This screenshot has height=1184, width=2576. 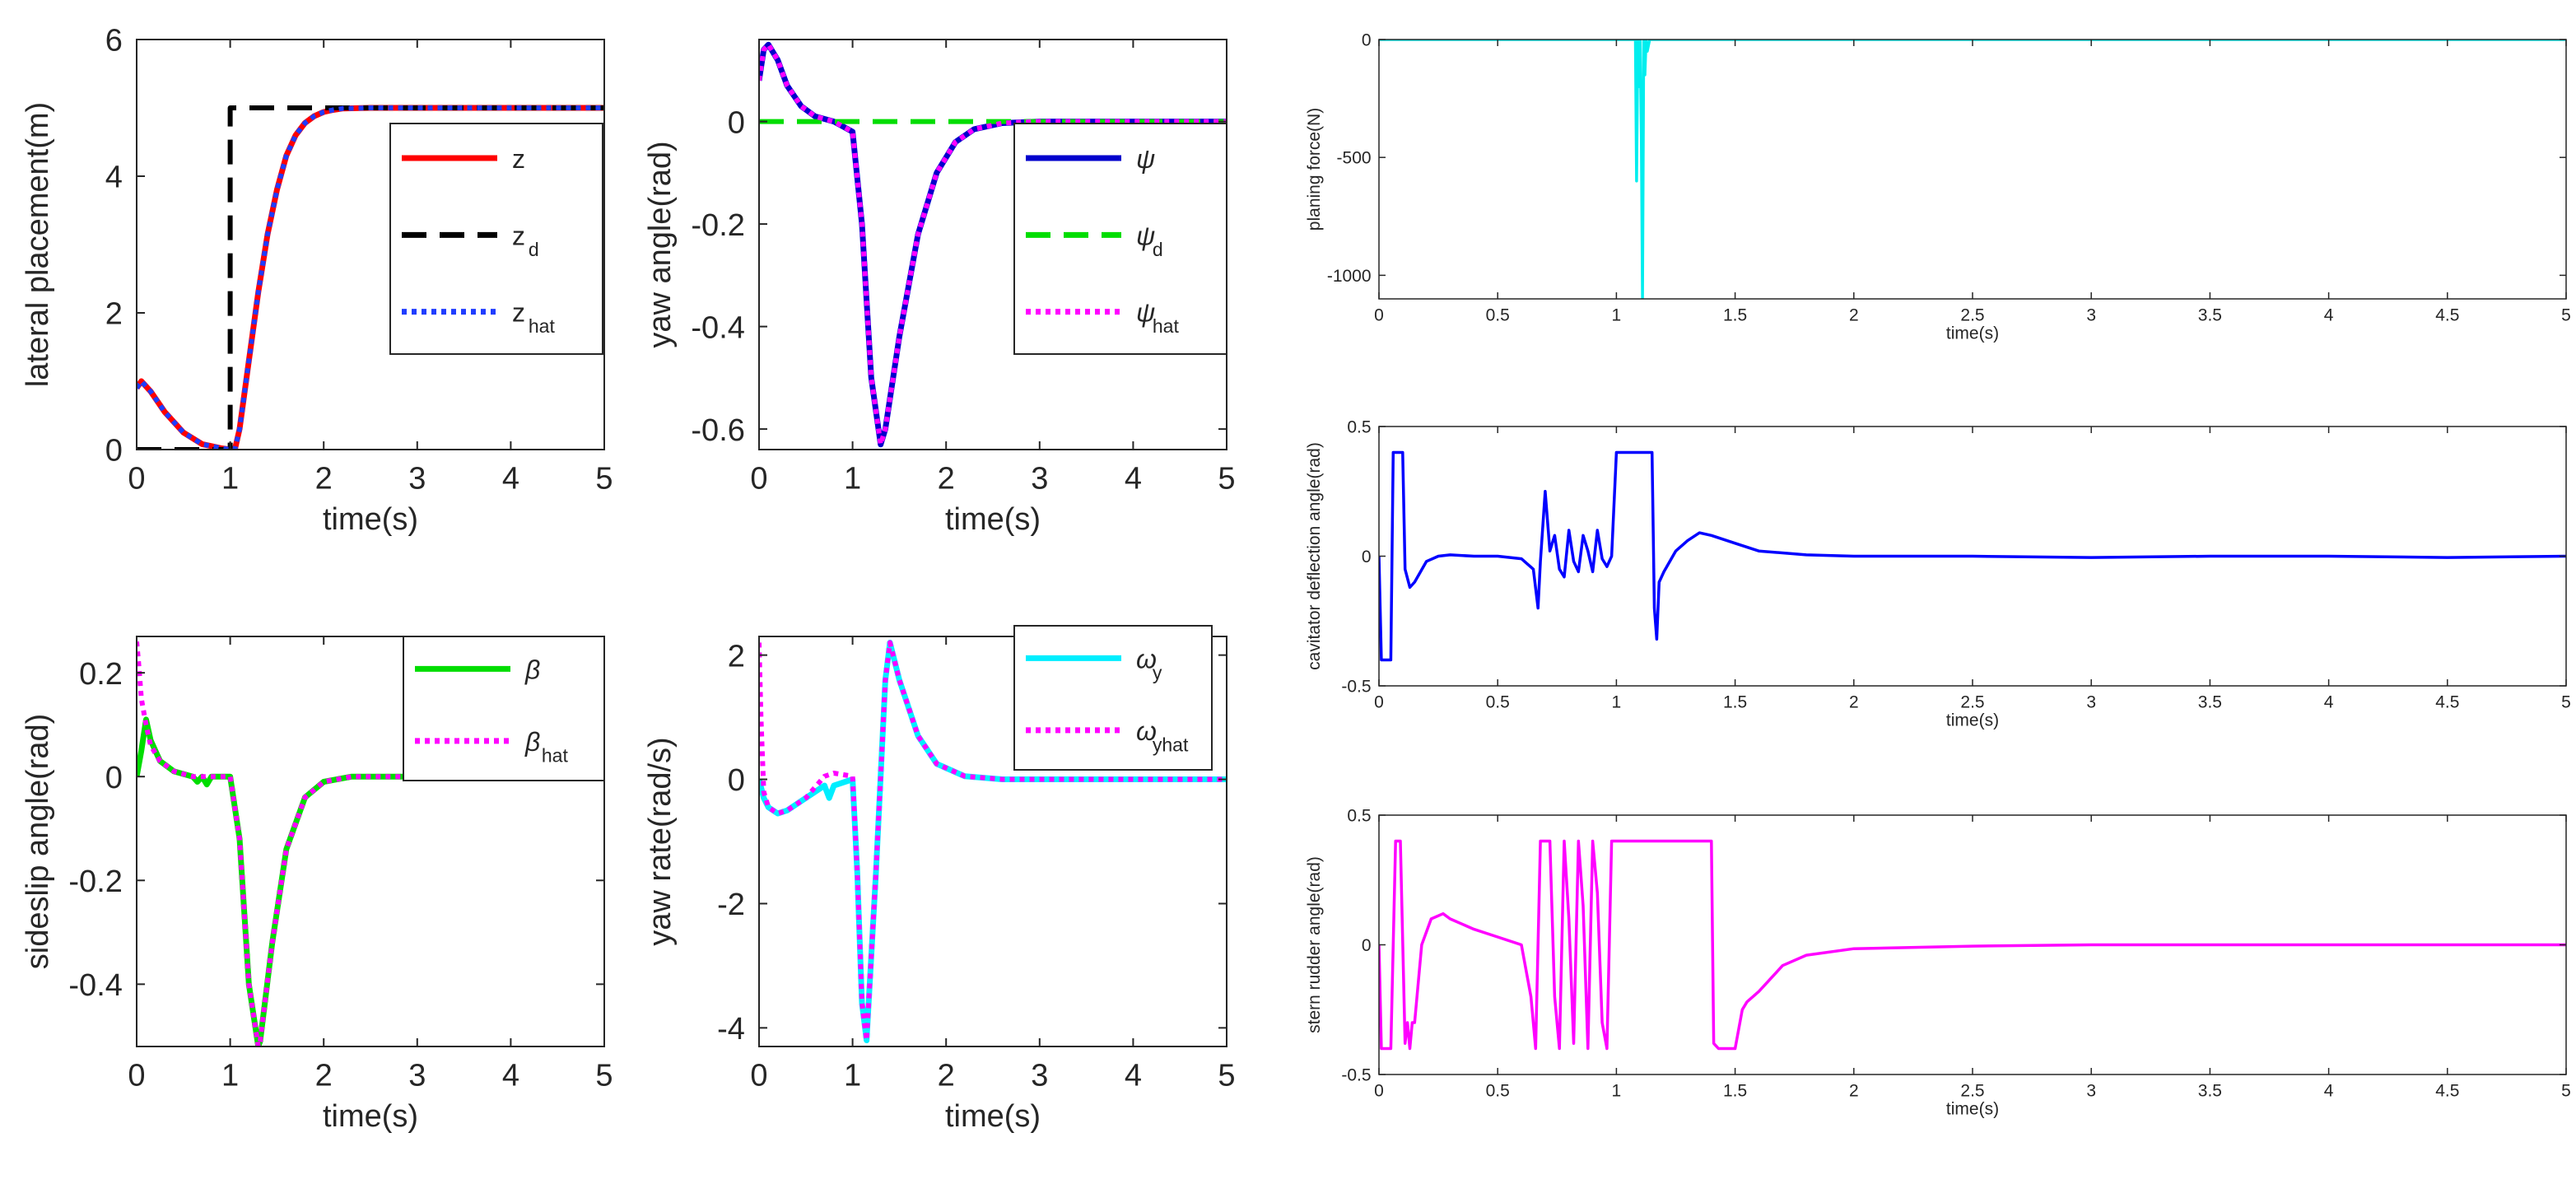 What do you see at coordinates (1171, 744) in the screenshot?
I see `legend-subscript: yhat` at bounding box center [1171, 744].